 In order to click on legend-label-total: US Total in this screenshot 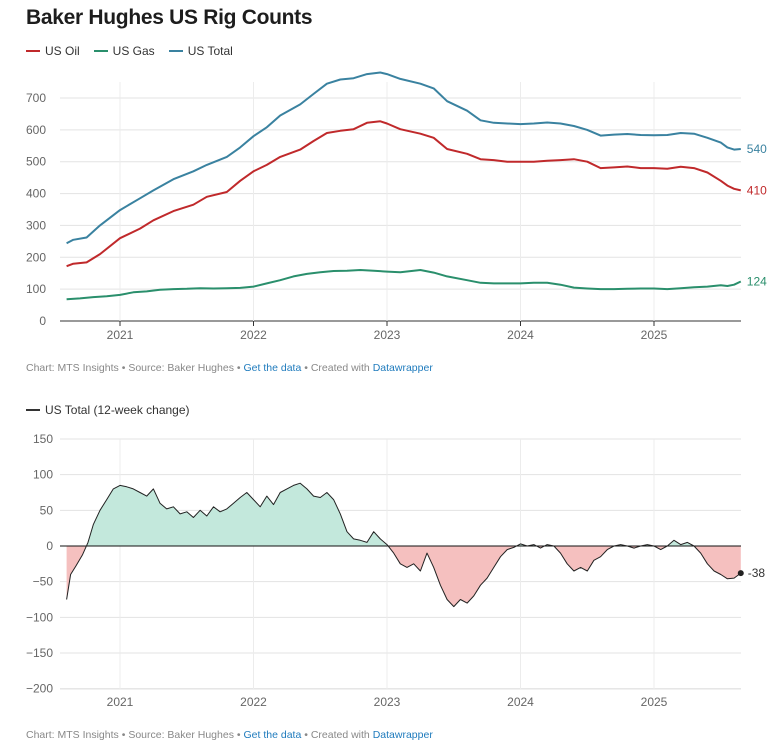, I will do `click(210, 51)`.